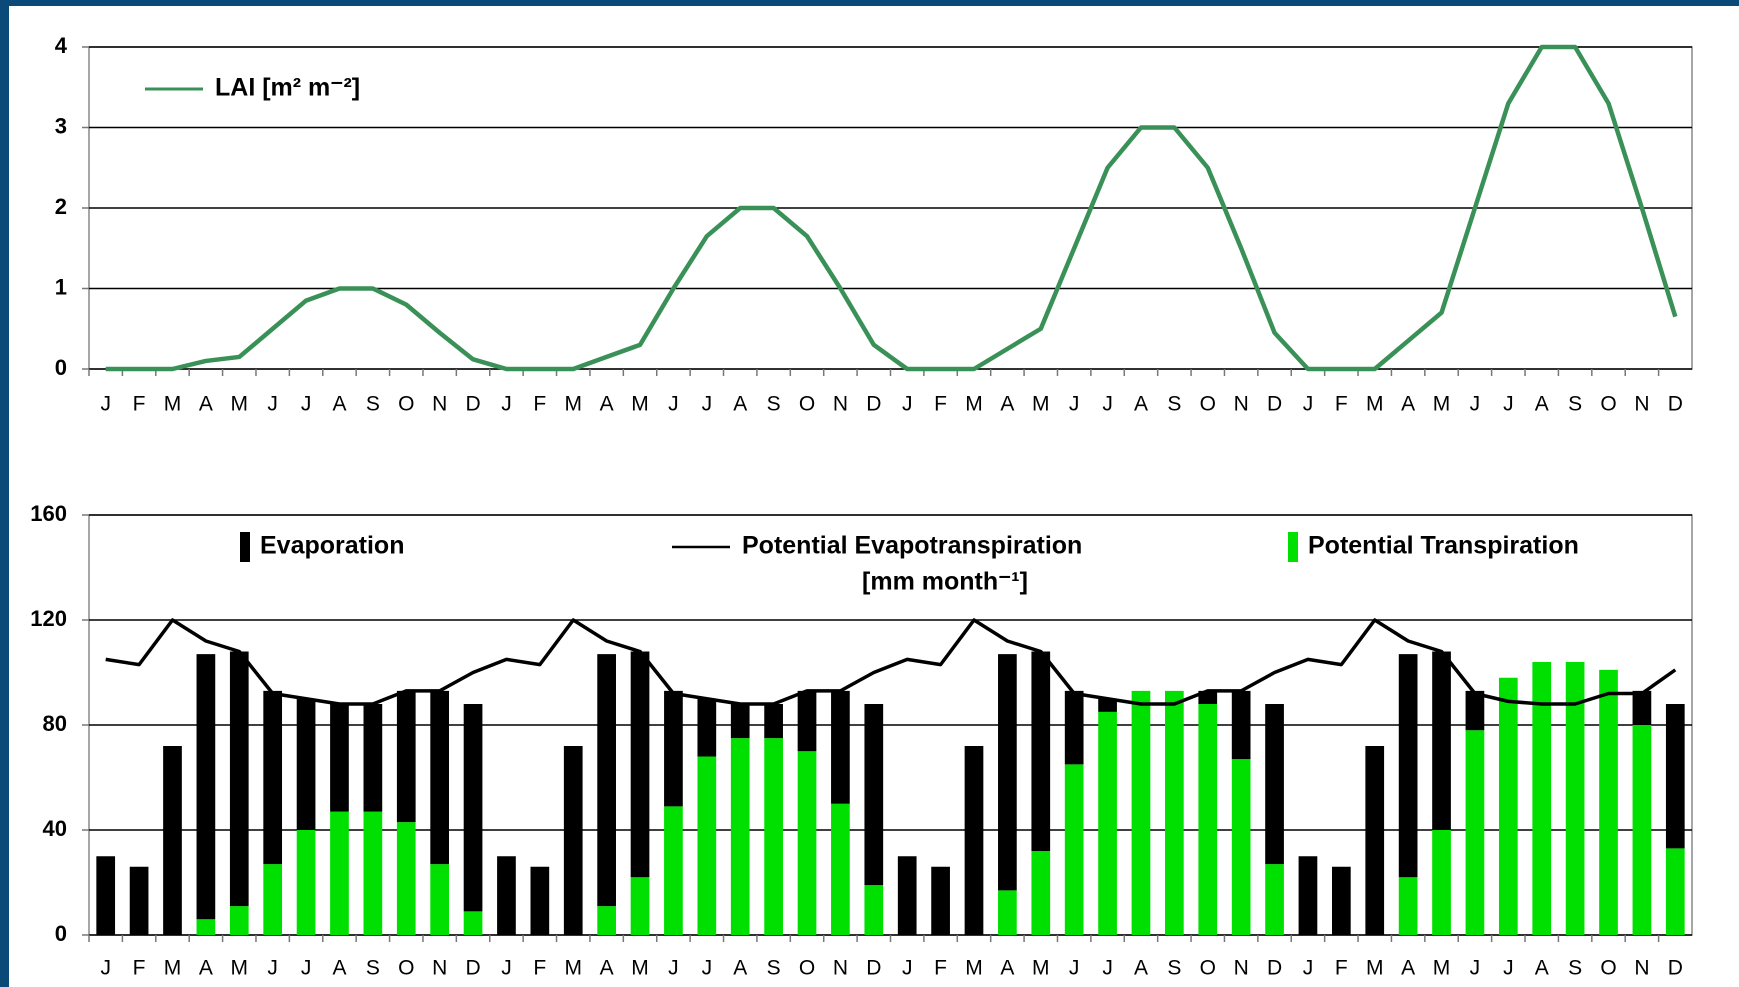 The width and height of the screenshot is (1739, 987). Describe the element at coordinates (1443, 546) in the screenshot. I see `legend-label: Potential Transpiration` at that location.